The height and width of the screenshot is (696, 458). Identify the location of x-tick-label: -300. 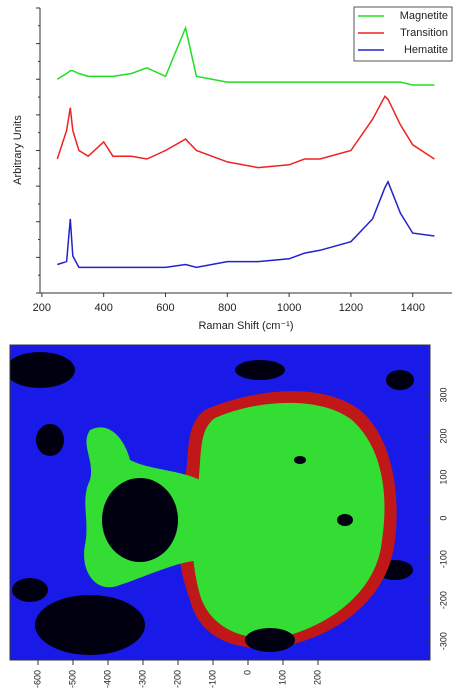
(142, 679).